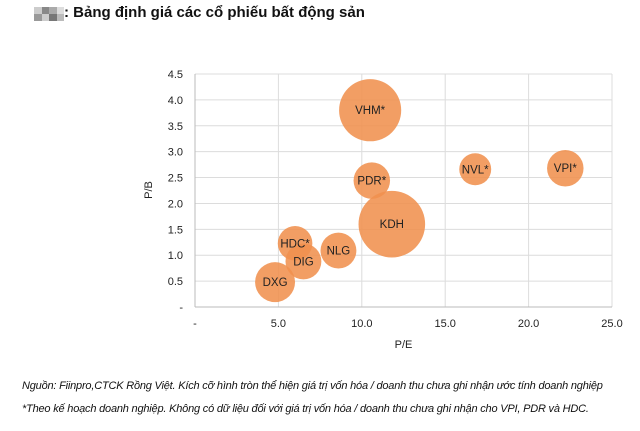 The image size is (640, 431). What do you see at coordinates (175, 204) in the screenshot?
I see `y-tick-label: 2.0` at bounding box center [175, 204].